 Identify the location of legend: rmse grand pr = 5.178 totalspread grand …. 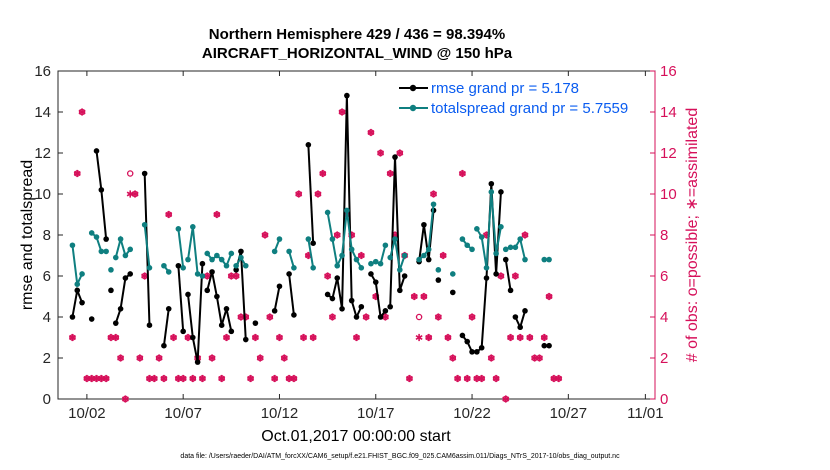
(513, 98).